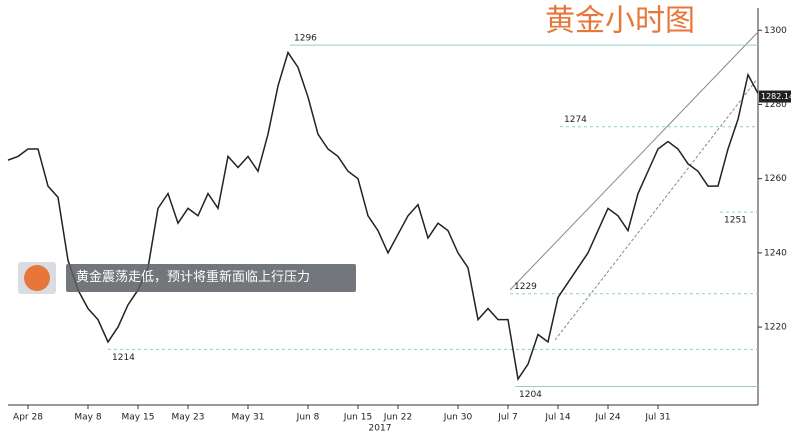 The width and height of the screenshot is (800, 439). I want to click on y-tick-label: 1260, so click(775, 179).